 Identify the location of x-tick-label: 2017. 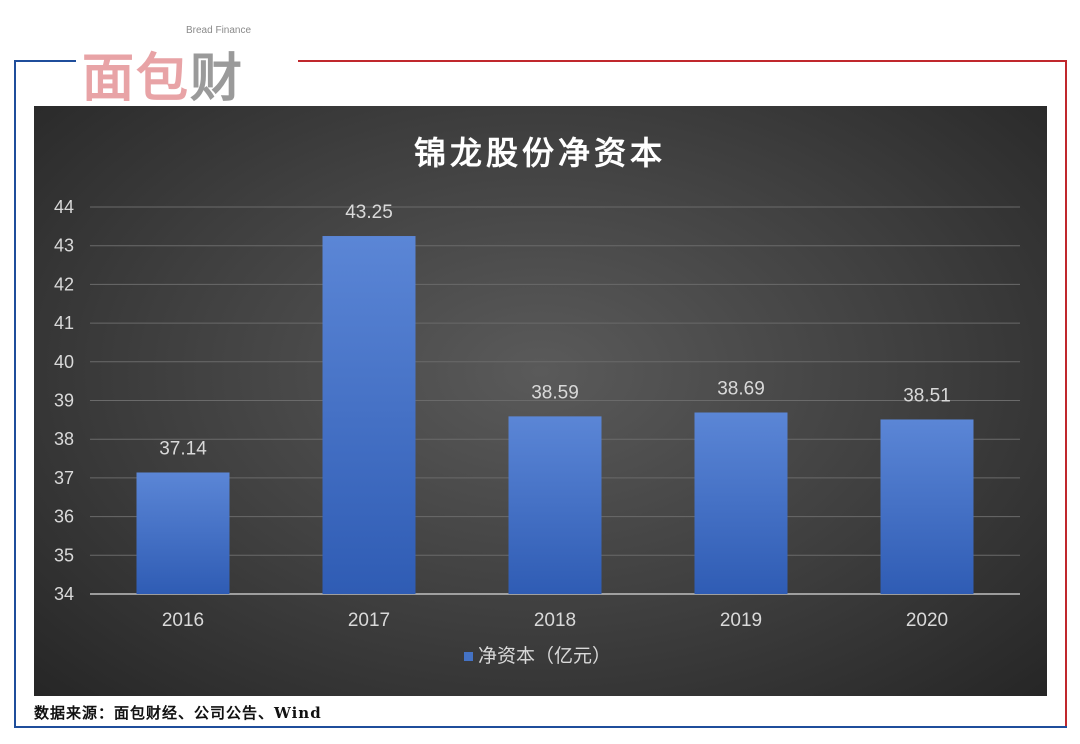
(369, 620).